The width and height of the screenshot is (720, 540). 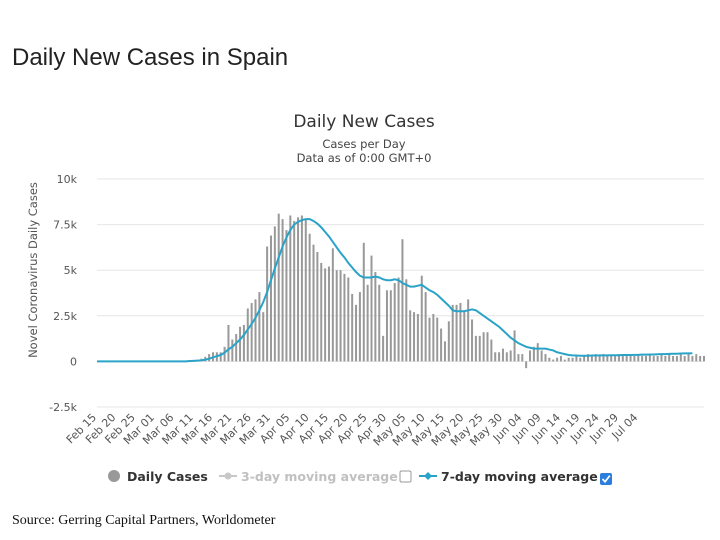 What do you see at coordinates (405, 476) in the screenshot?
I see `legend-3day-average-checkbox` at bounding box center [405, 476].